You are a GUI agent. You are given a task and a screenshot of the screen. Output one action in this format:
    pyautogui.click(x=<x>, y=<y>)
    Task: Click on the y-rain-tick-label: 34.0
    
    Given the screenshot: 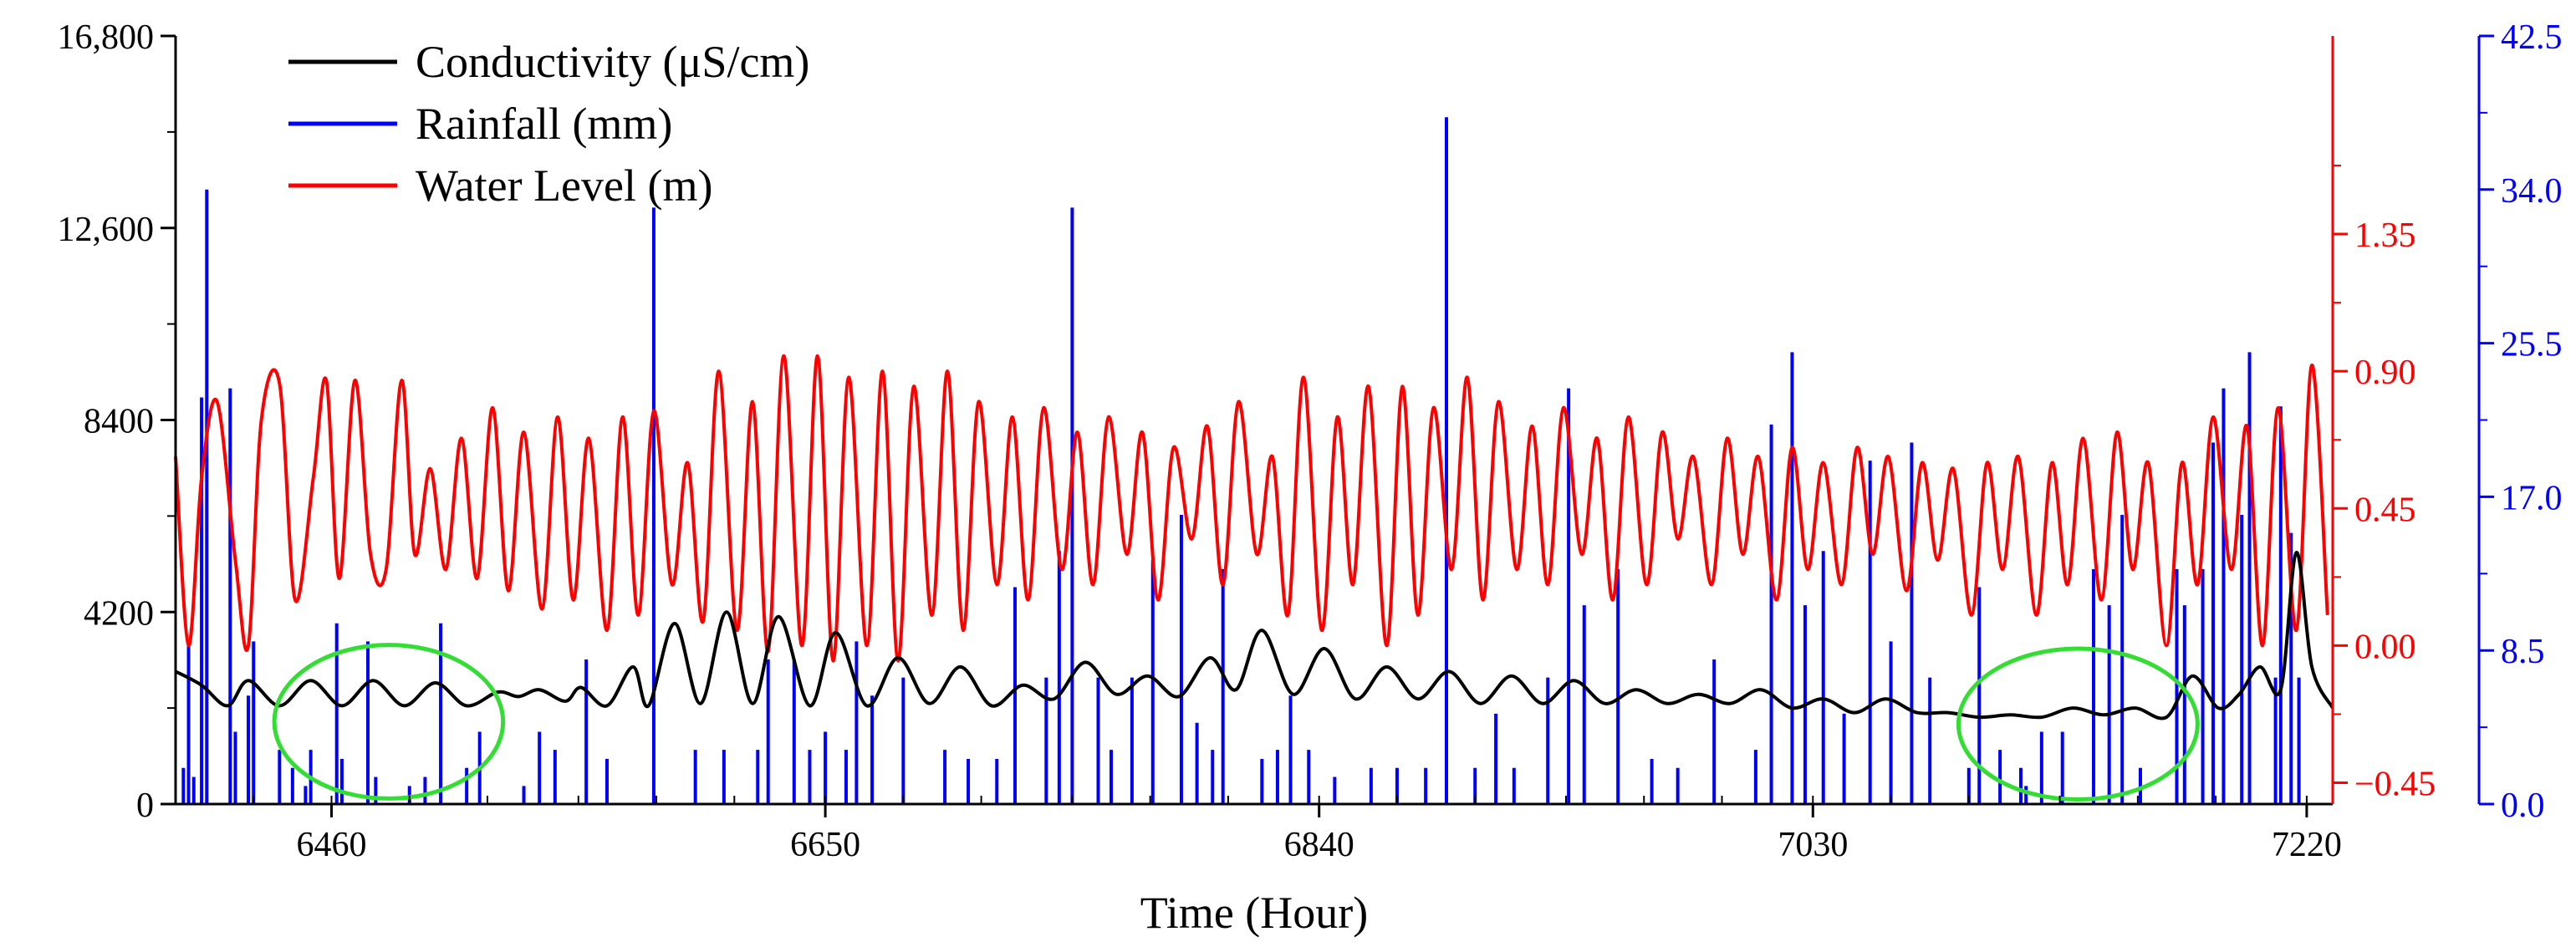 What is the action you would take?
    pyautogui.click(x=2532, y=191)
    